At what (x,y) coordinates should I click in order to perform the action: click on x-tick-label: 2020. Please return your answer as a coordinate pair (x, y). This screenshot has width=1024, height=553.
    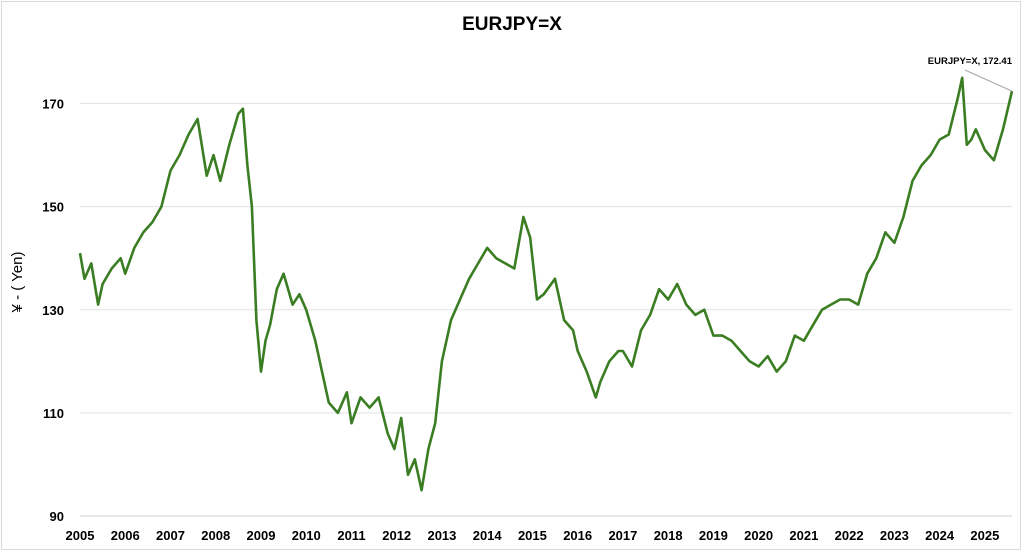
    Looking at the image, I should click on (758, 535).